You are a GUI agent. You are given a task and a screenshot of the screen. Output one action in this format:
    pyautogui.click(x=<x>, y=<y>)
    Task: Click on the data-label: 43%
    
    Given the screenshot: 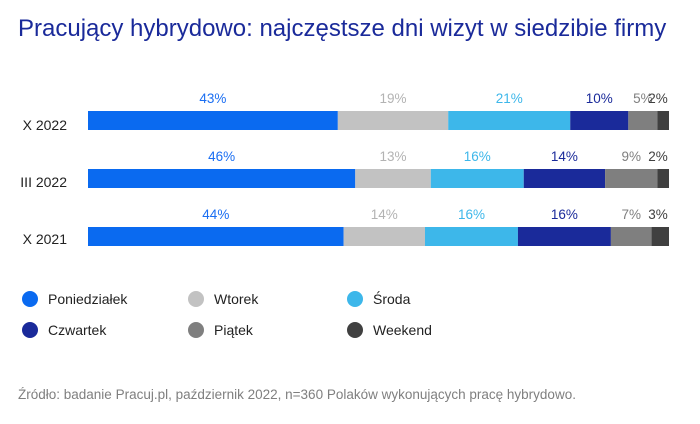 What is the action you would take?
    pyautogui.click(x=212, y=98)
    